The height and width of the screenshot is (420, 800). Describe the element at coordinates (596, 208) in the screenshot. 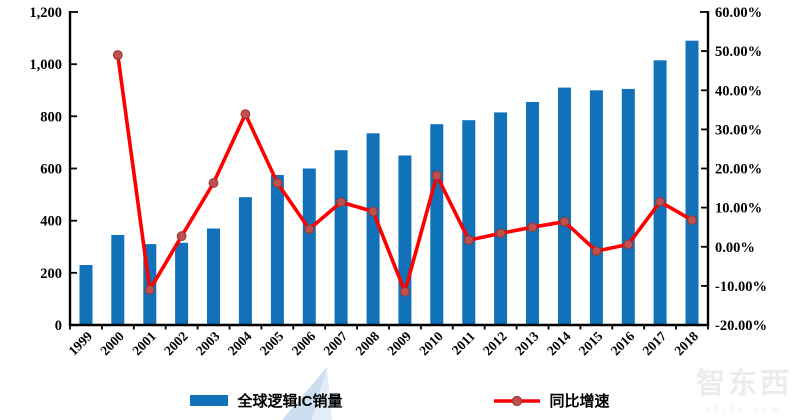

I see `bar-2015` at that location.